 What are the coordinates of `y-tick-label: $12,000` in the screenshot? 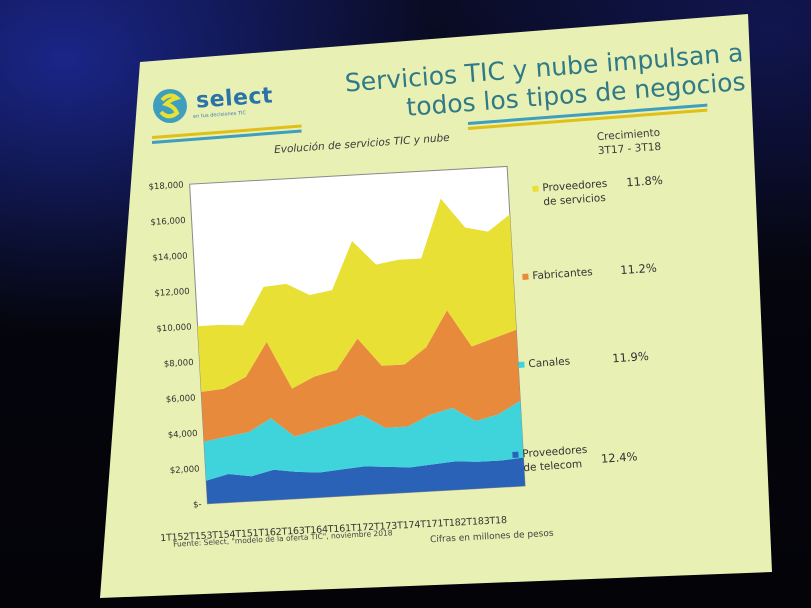 It's located at (172, 293).